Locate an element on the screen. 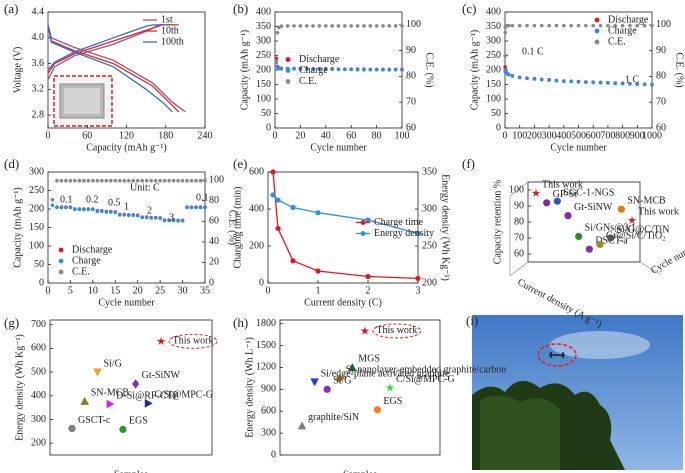  x-tick-label: 5 is located at coordinates (70, 290).